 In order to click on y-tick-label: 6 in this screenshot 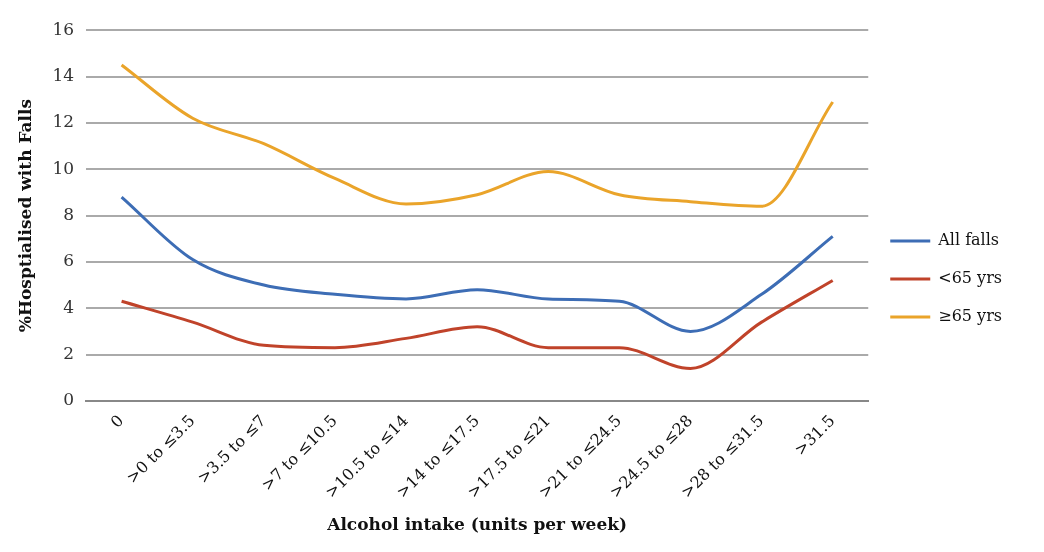, I will do `click(69, 260)`.